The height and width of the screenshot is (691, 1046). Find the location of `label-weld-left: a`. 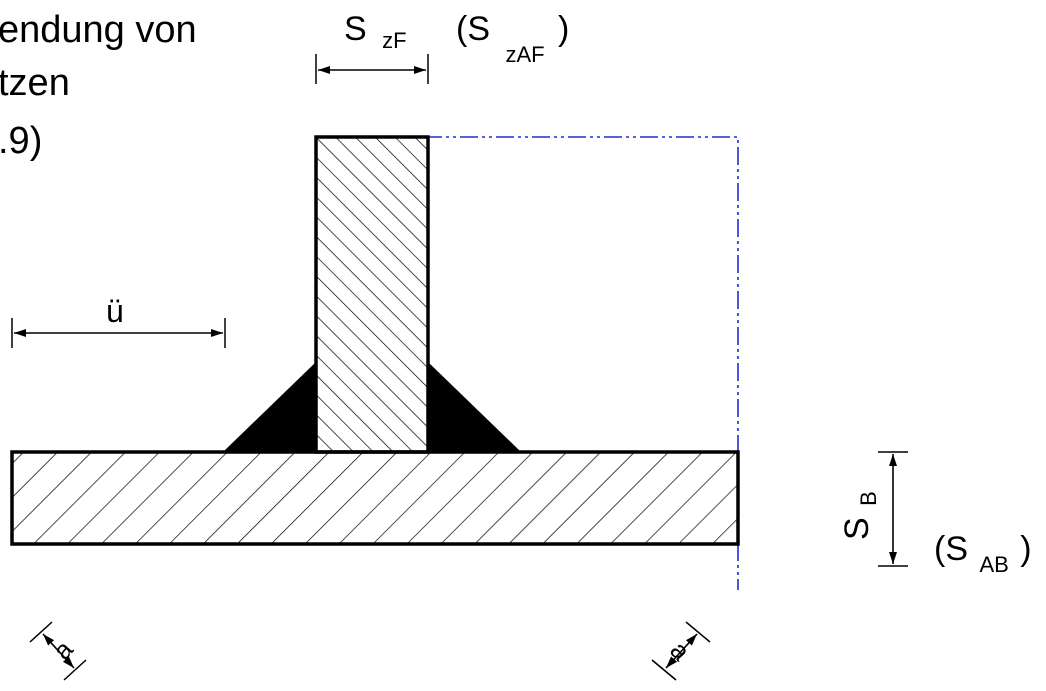

label-weld-left: a is located at coordinates (63, 649).